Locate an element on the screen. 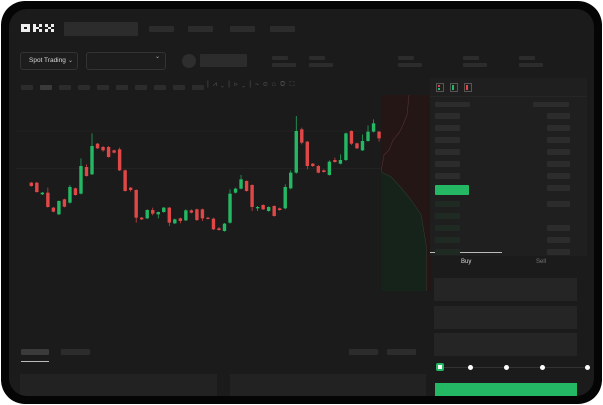  market-type-dropdown: Spot Trading ⌄ is located at coordinates (49, 61).